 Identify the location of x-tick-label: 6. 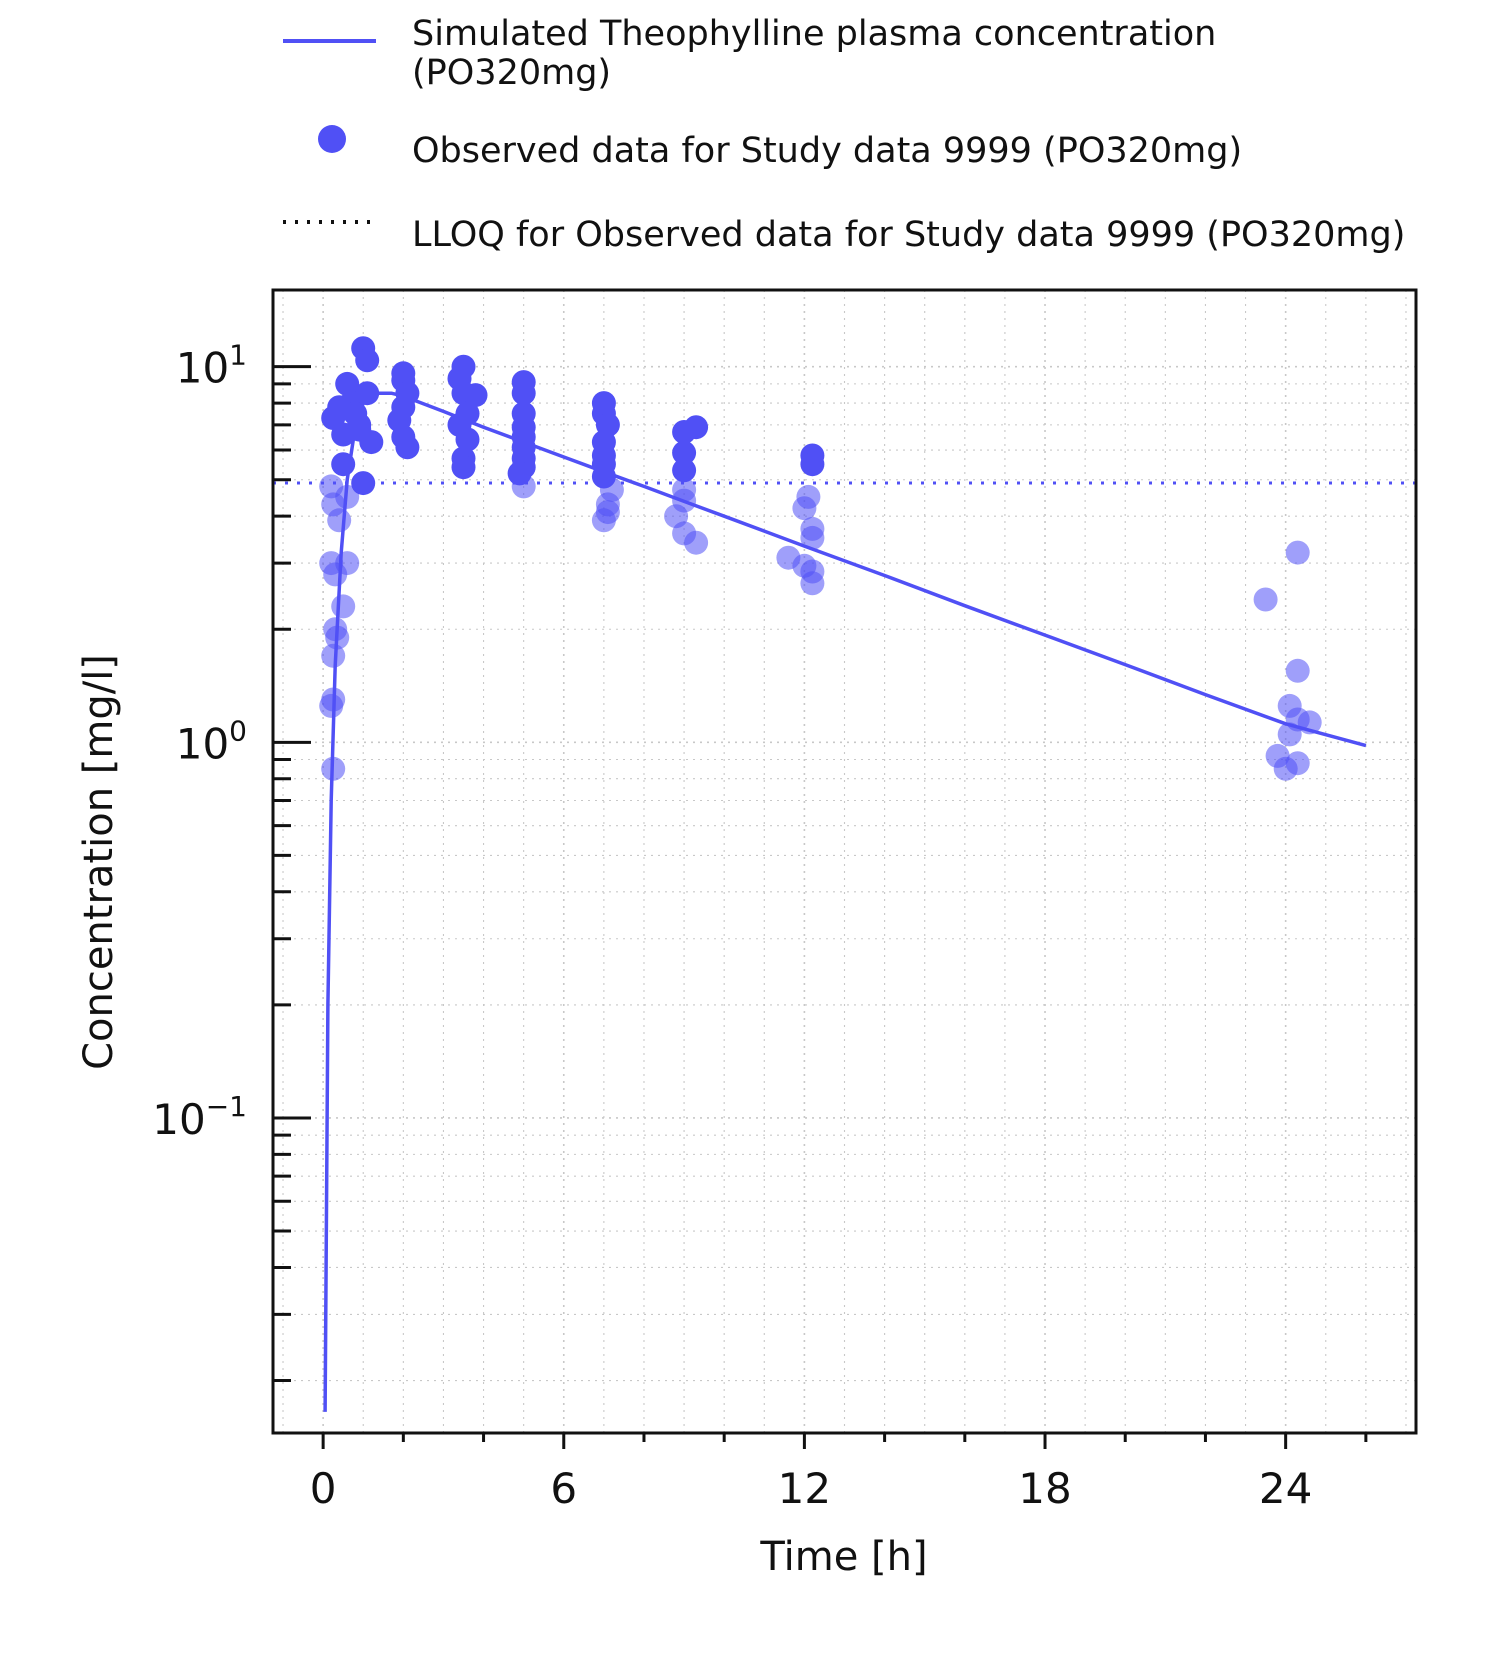
(563, 1488).